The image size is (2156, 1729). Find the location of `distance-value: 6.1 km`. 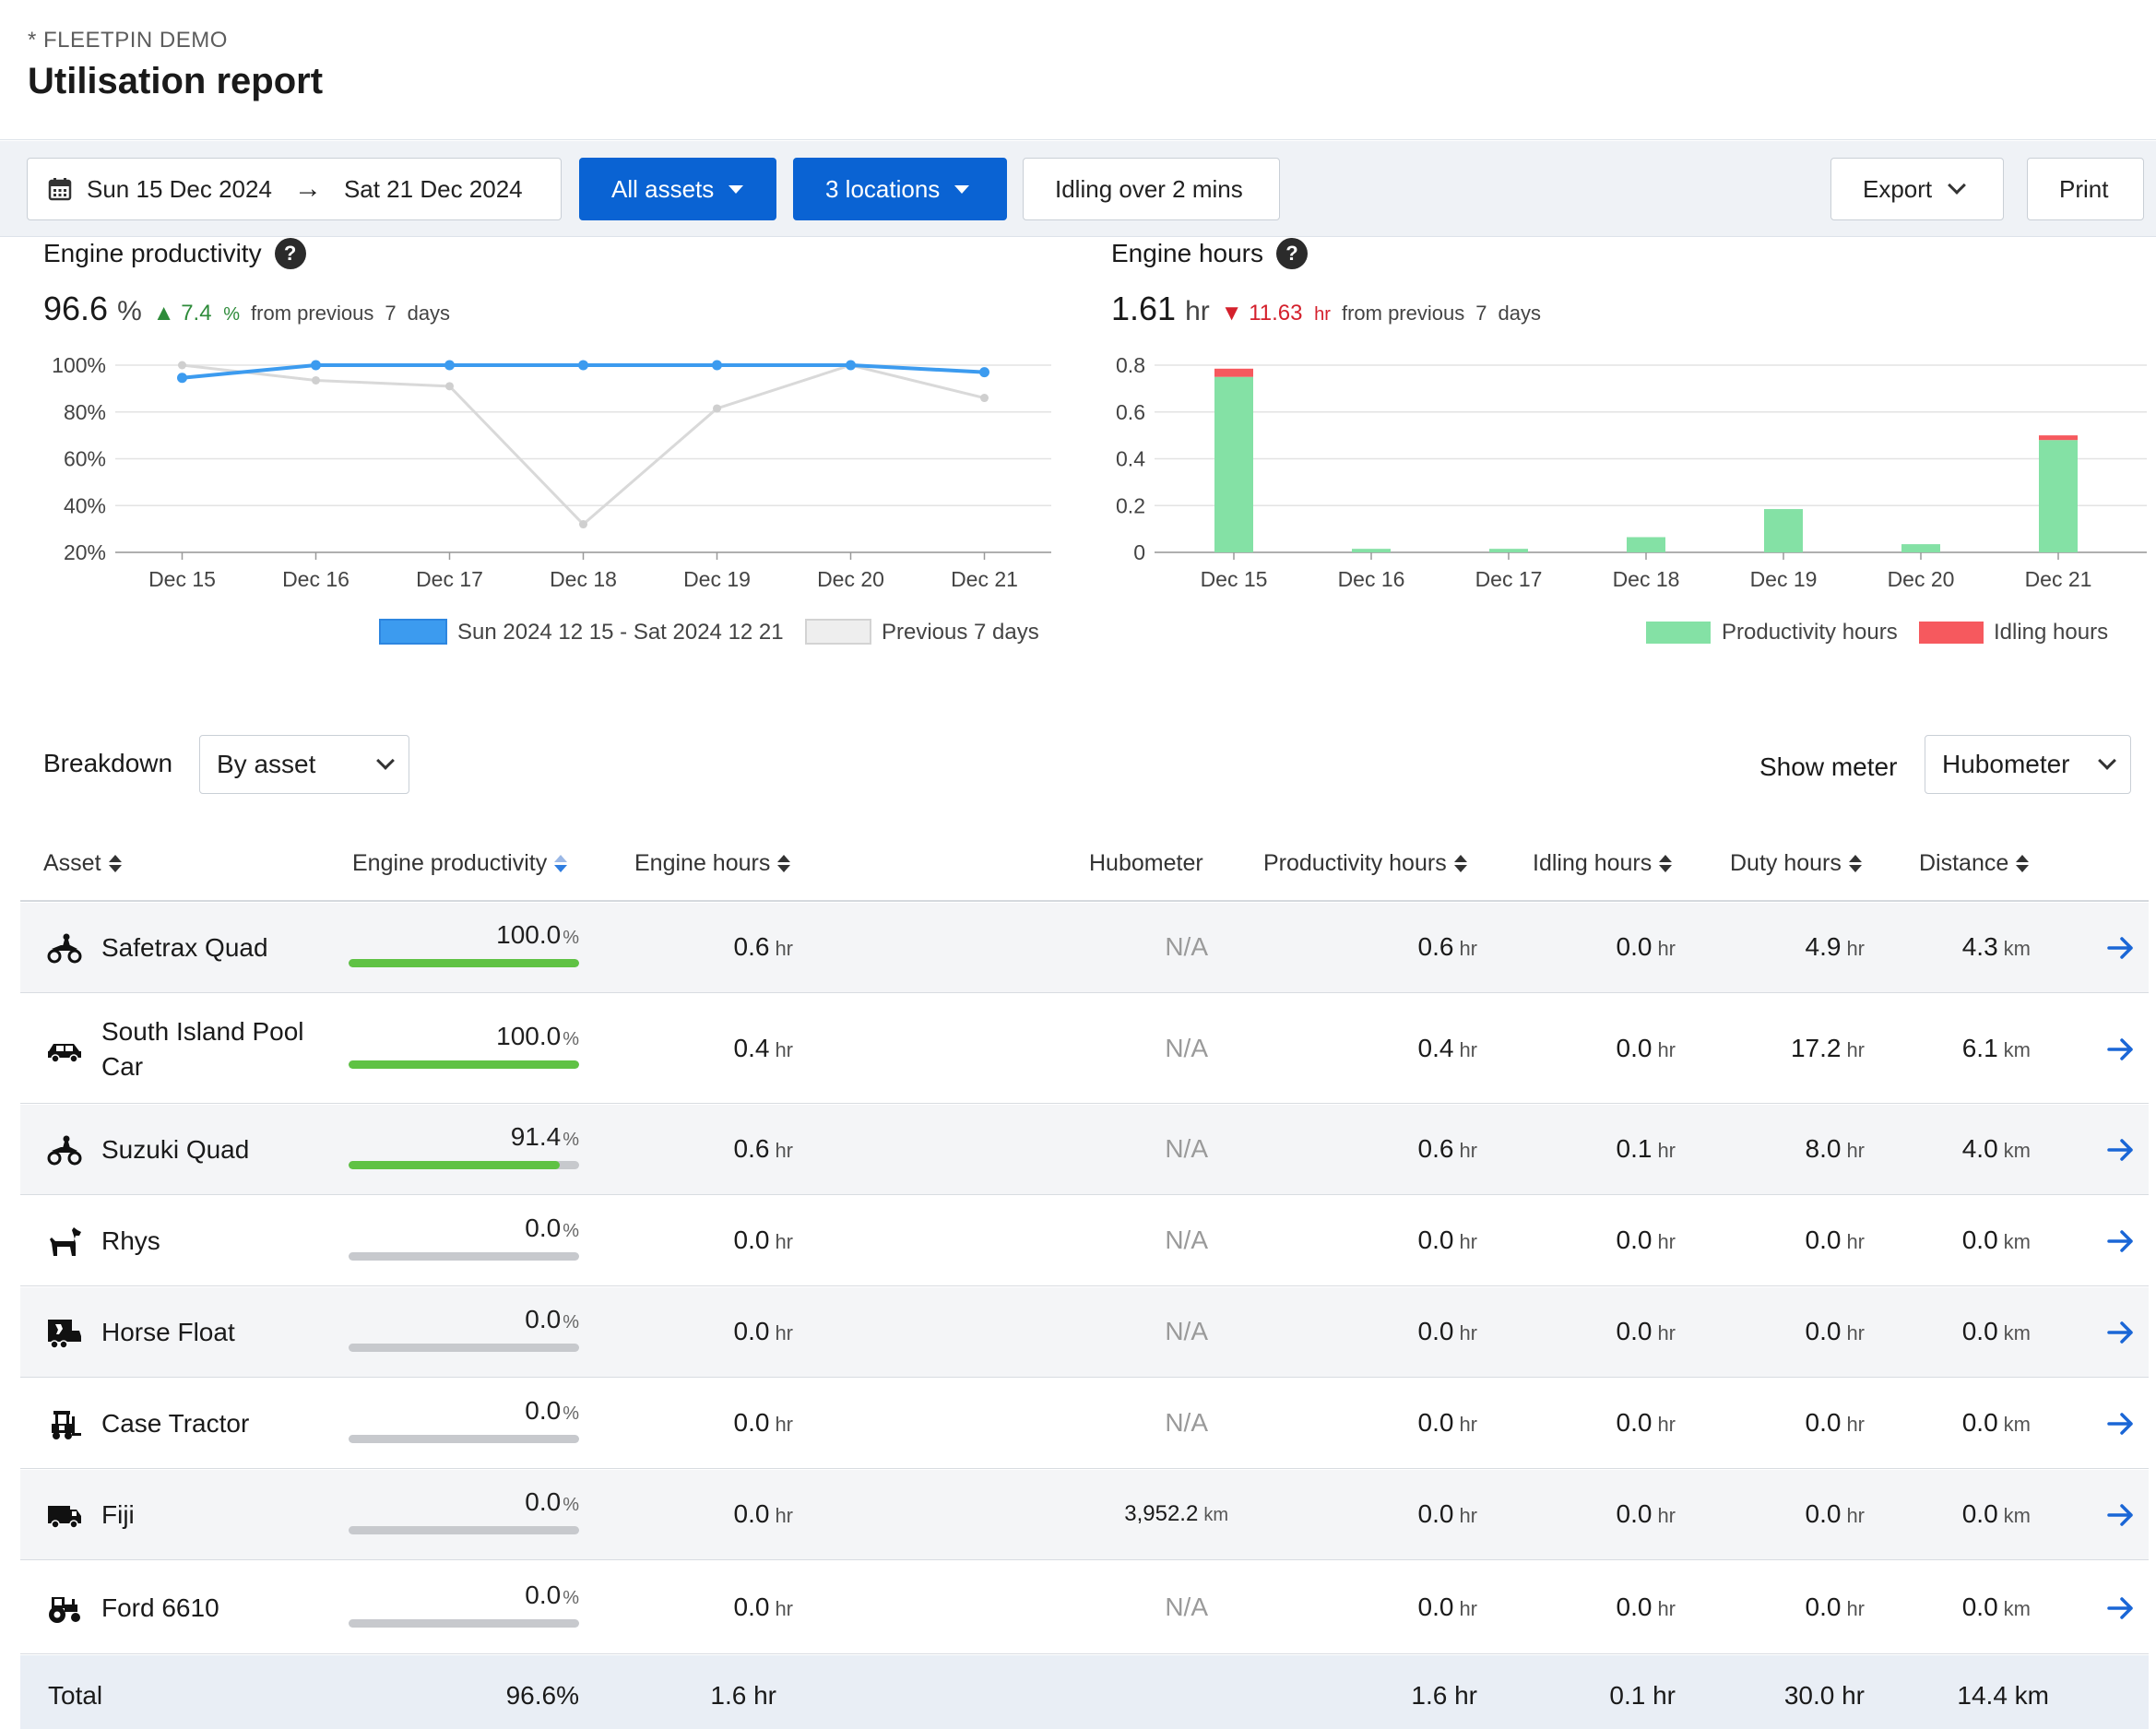

distance-value: 6.1 km is located at coordinates (1996, 1047).